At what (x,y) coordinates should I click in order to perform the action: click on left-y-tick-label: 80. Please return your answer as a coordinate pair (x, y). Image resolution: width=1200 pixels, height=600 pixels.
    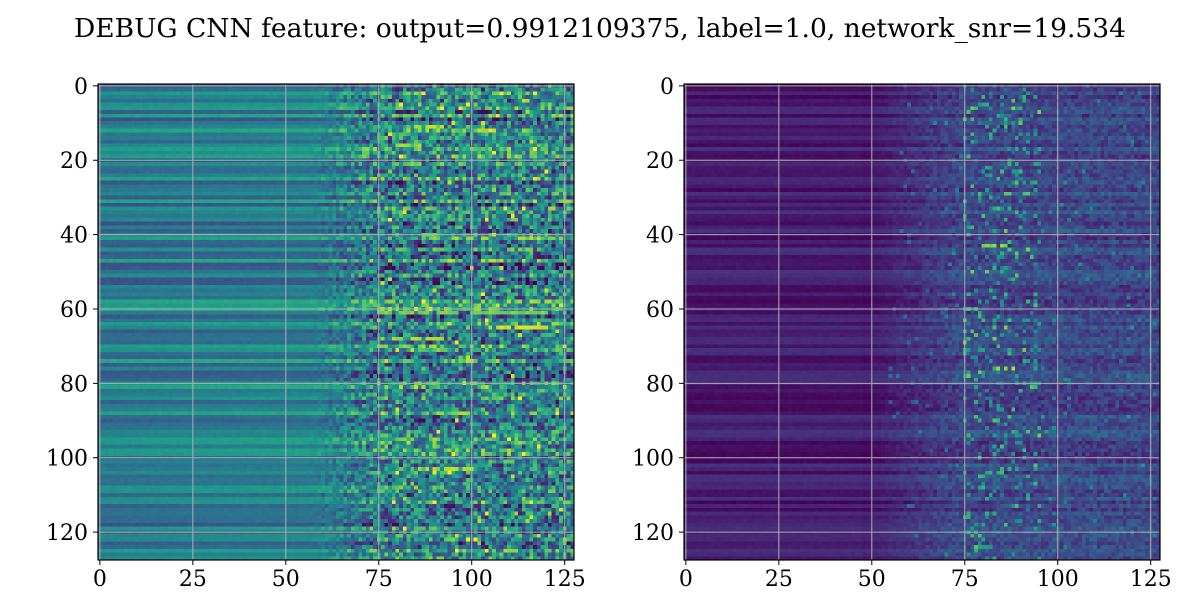
    Looking at the image, I should click on (74, 384).